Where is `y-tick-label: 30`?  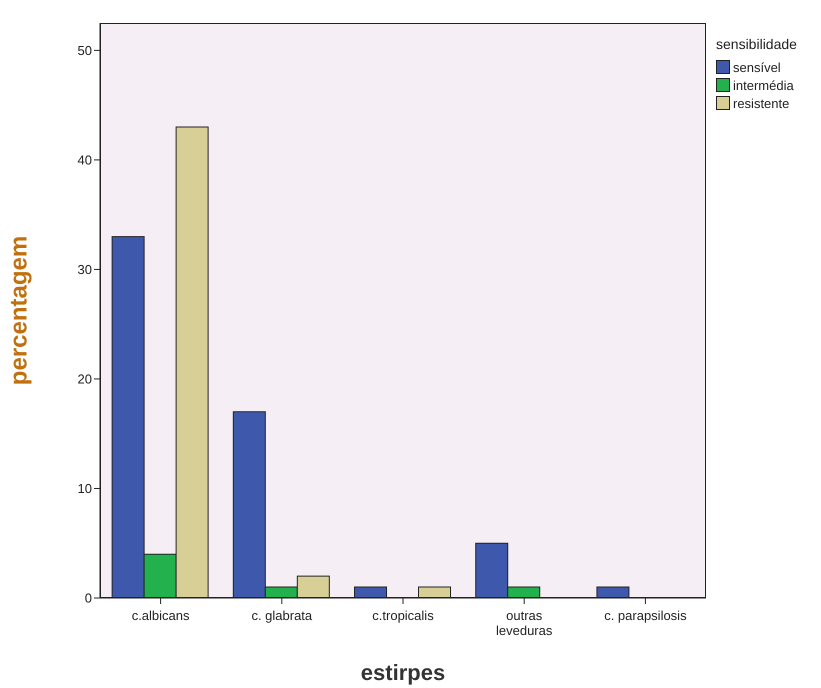 y-tick-label: 30 is located at coordinates (85, 270).